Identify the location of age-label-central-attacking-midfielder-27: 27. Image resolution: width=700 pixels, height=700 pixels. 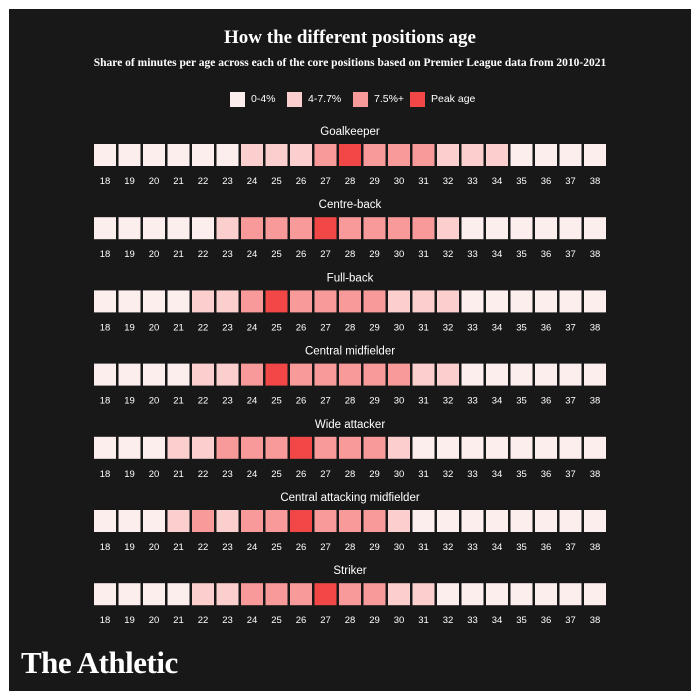
(325, 547).